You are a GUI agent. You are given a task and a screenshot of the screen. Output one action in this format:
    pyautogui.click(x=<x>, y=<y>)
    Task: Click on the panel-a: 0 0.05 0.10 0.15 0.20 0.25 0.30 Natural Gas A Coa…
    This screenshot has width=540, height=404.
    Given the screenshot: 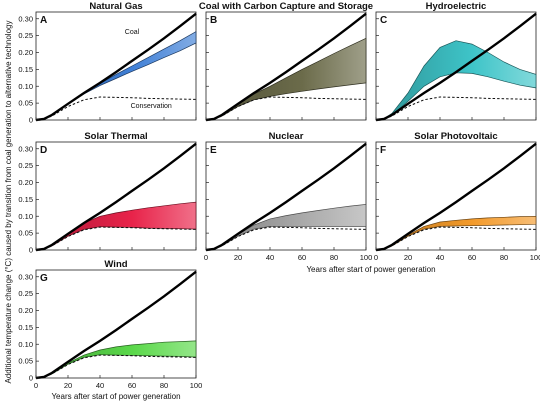 What is the action you would take?
    pyautogui.click(x=107, y=63)
    